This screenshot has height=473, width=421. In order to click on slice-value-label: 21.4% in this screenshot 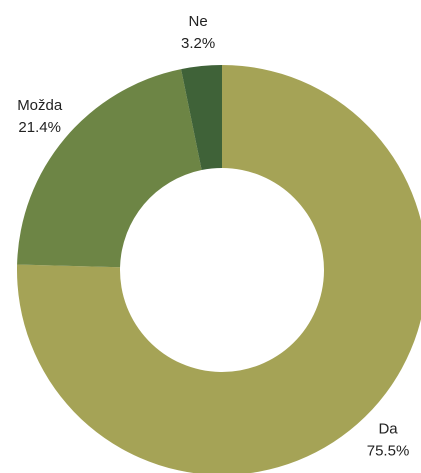, I will do `click(39, 127)`.